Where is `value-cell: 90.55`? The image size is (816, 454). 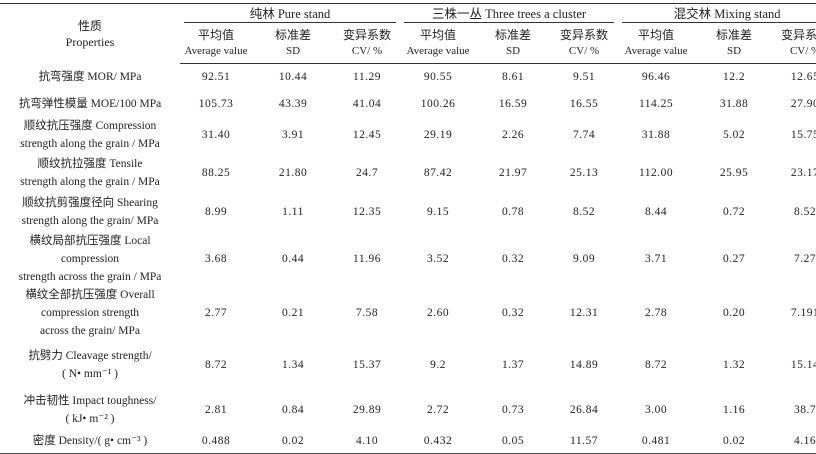
value-cell: 90.55 is located at coordinates (438, 77).